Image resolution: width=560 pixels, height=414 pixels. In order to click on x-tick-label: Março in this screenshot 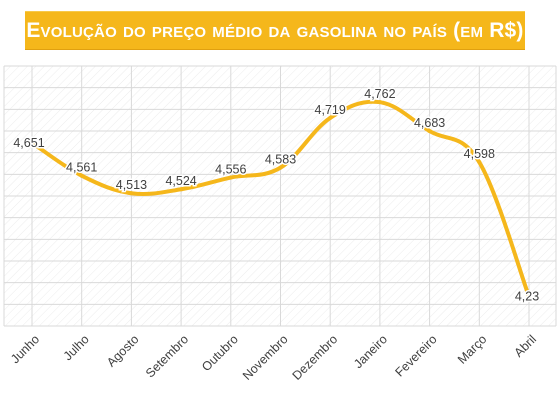, I will do `click(472, 349)`.